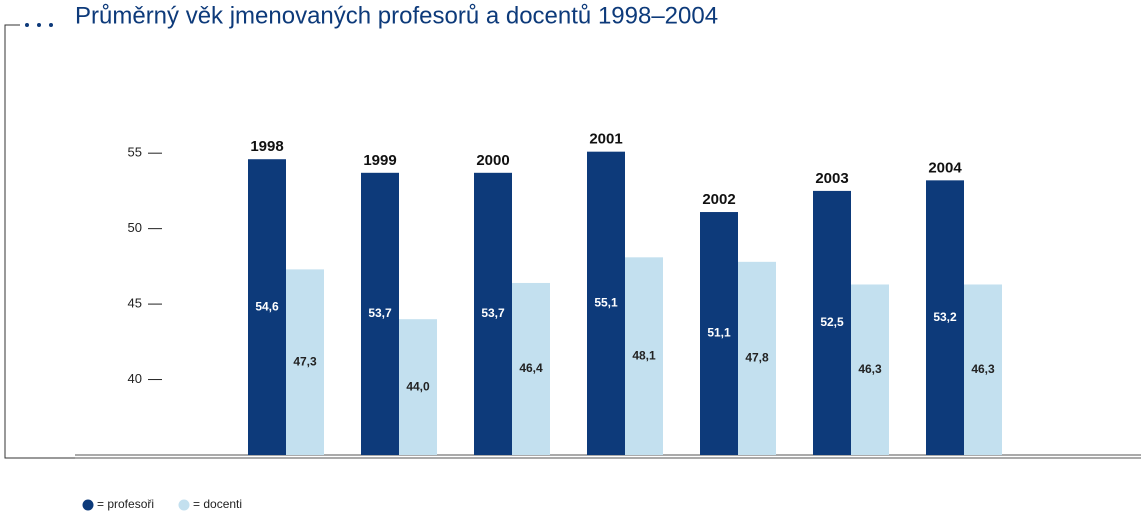 The height and width of the screenshot is (515, 1141). Describe the element at coordinates (266, 146) in the screenshot. I see `category-label: 1998` at that location.